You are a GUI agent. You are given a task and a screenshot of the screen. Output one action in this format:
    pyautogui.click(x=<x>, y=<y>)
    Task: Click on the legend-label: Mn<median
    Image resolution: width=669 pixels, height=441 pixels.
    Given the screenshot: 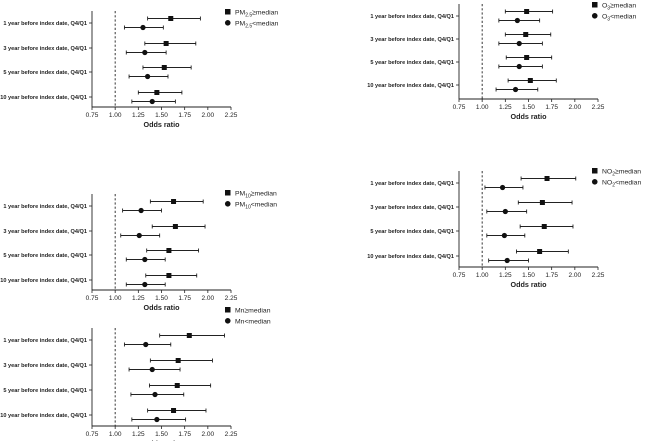 What is the action you would take?
    pyautogui.click(x=253, y=322)
    